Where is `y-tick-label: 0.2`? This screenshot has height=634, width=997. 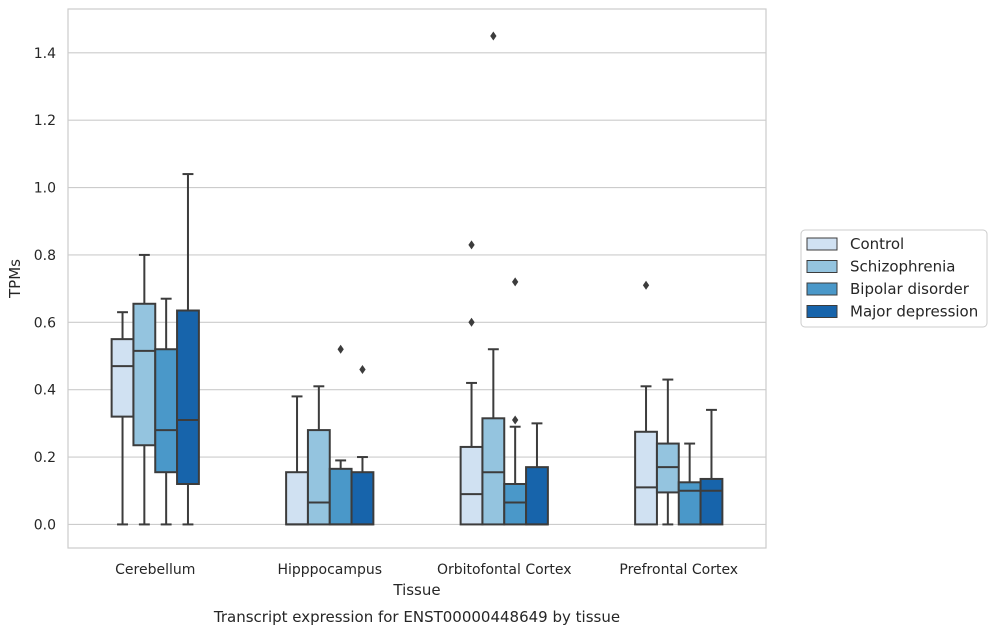 y-tick-label: 0.2 is located at coordinates (45, 458).